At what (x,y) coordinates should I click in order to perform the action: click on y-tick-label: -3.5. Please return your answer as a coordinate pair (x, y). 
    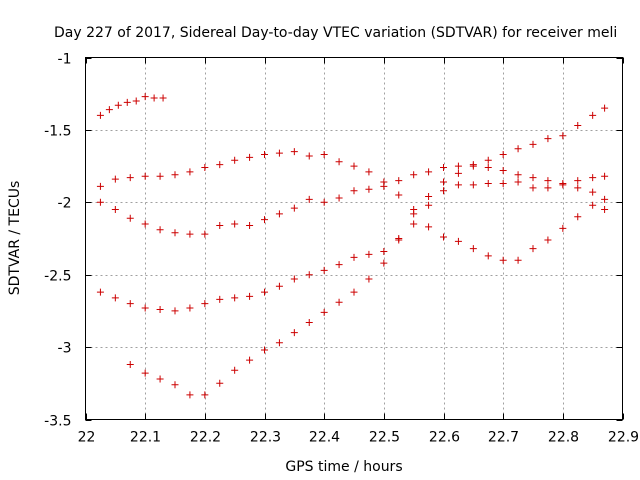
    Looking at the image, I should click on (57, 422).